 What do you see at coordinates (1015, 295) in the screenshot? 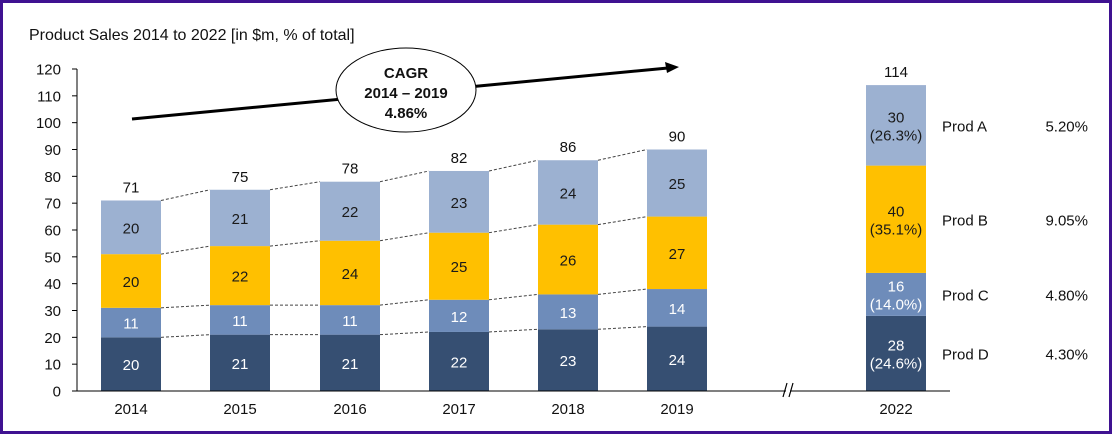
I see `legend-item-prod-c: Prod C 4.80%` at bounding box center [1015, 295].